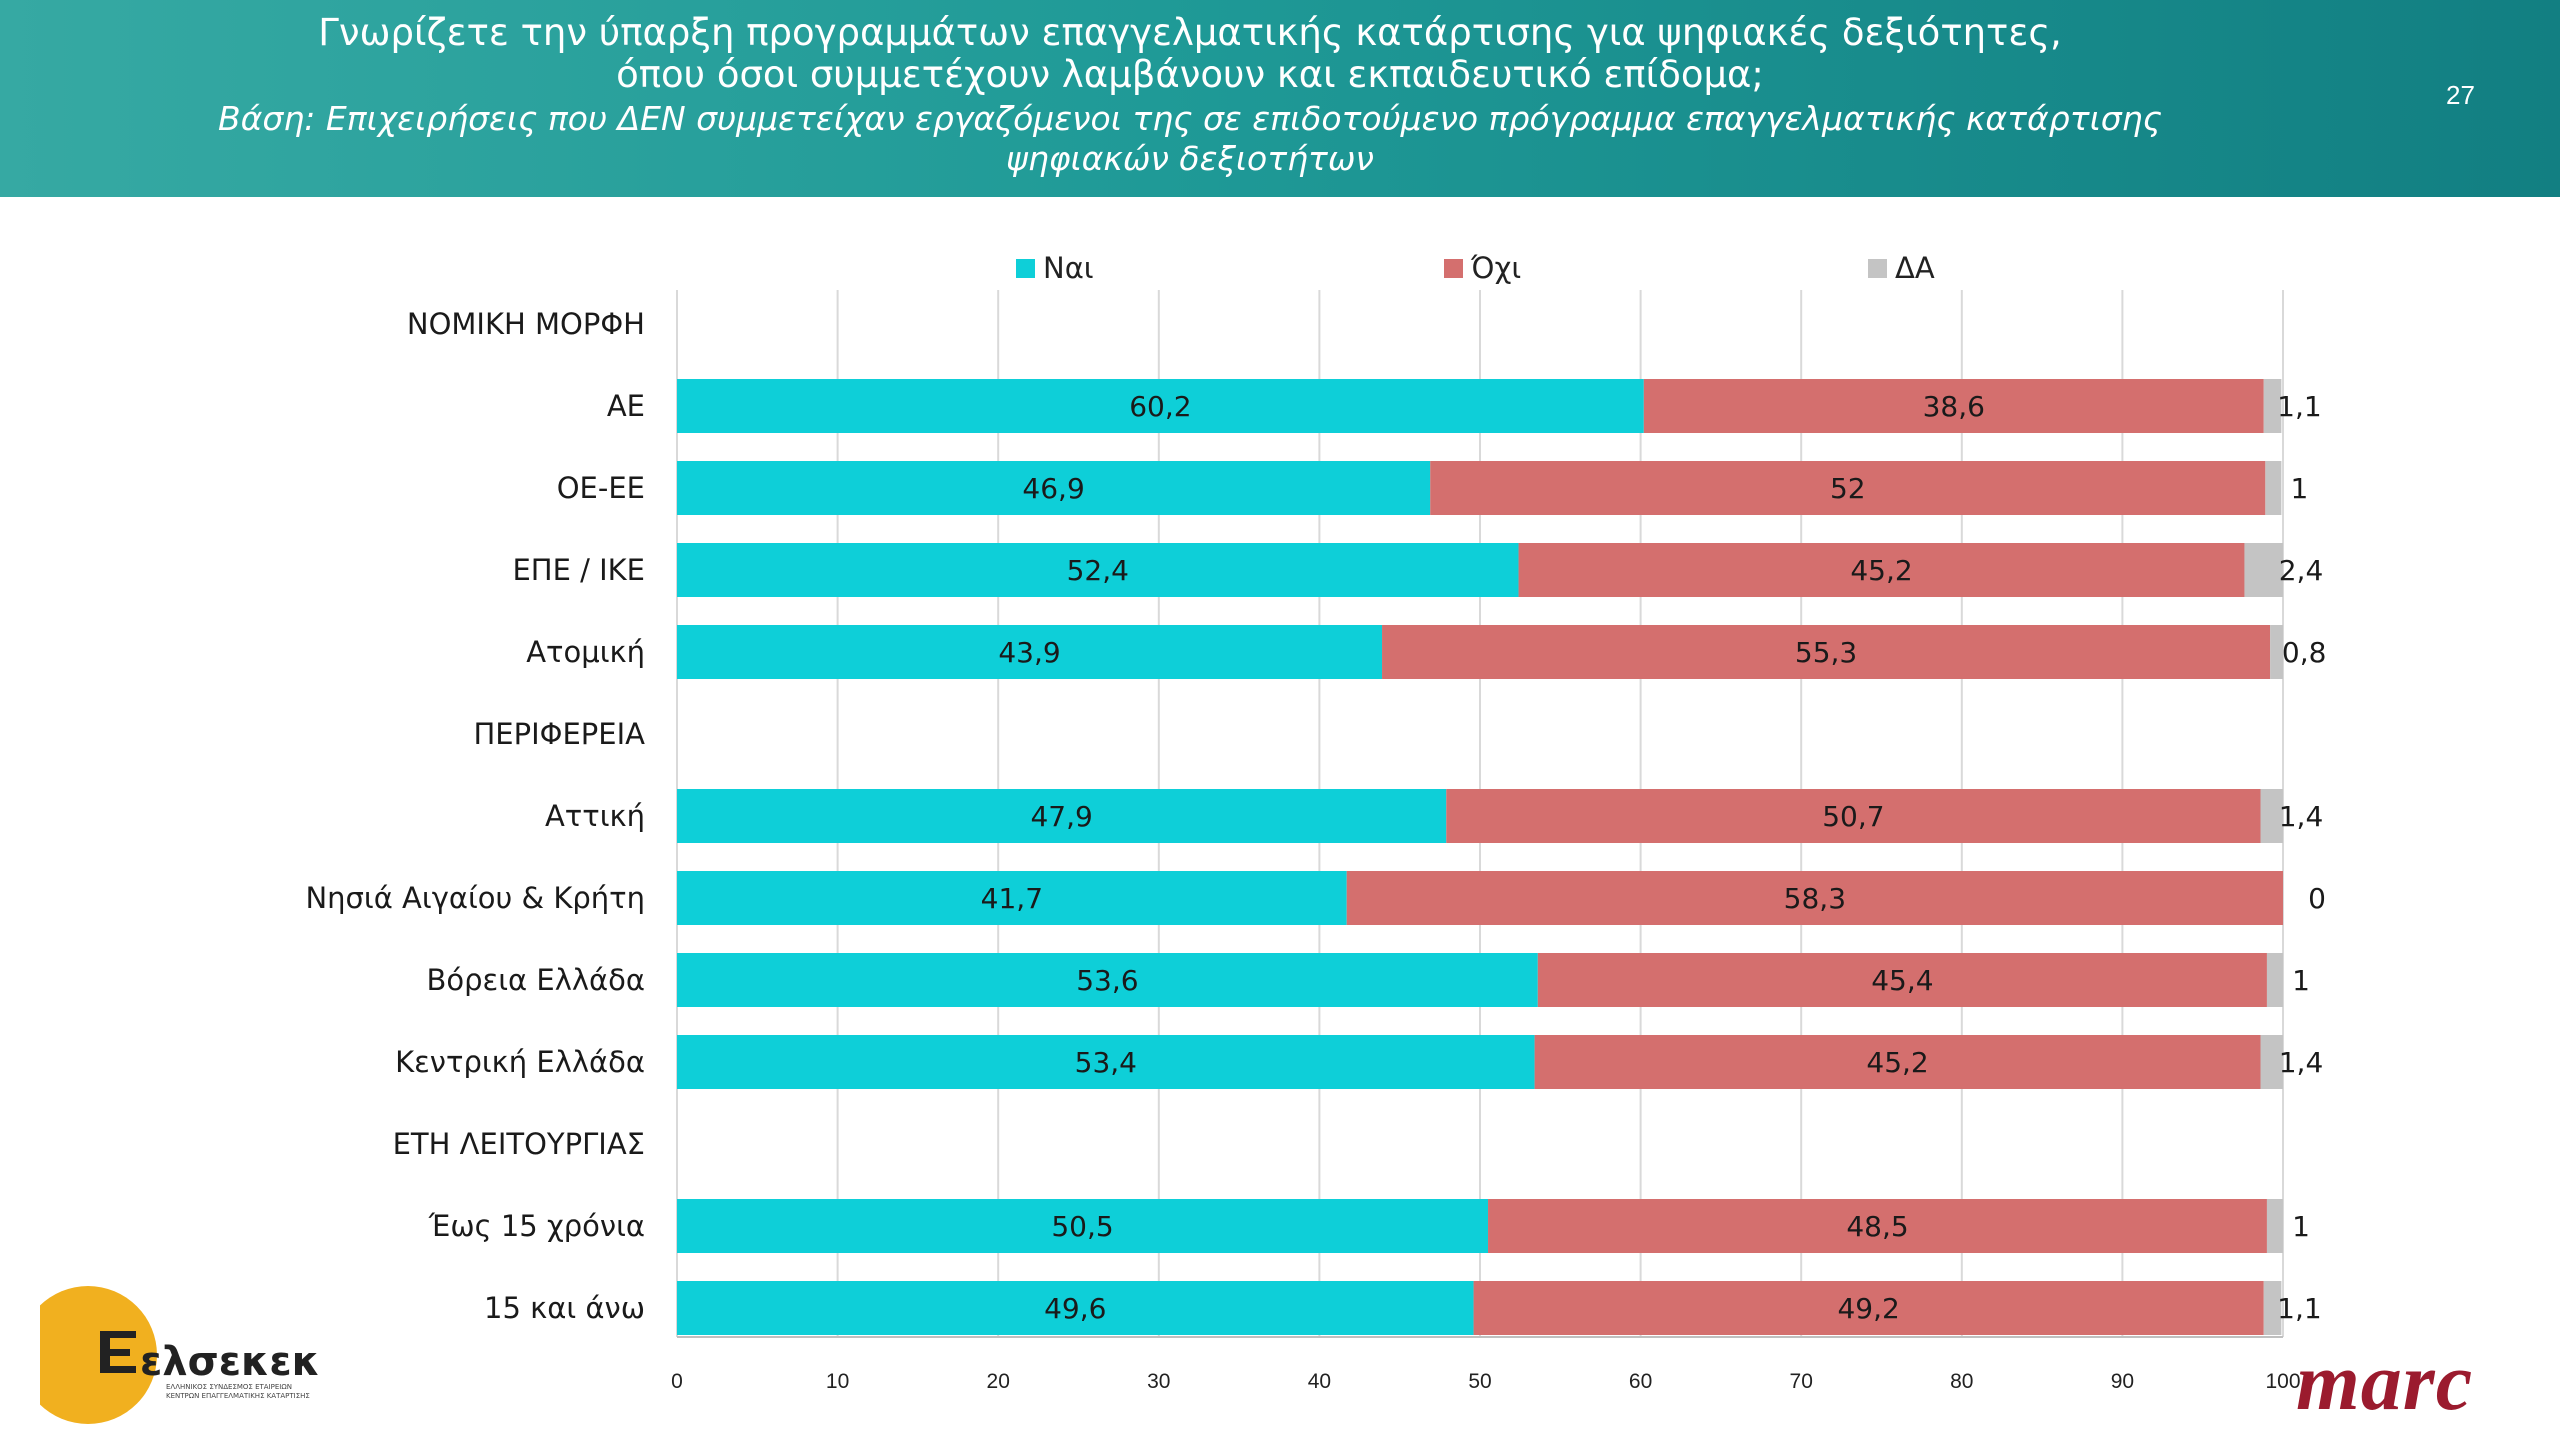  I want to click on category-label: Ατομική, so click(585, 652).